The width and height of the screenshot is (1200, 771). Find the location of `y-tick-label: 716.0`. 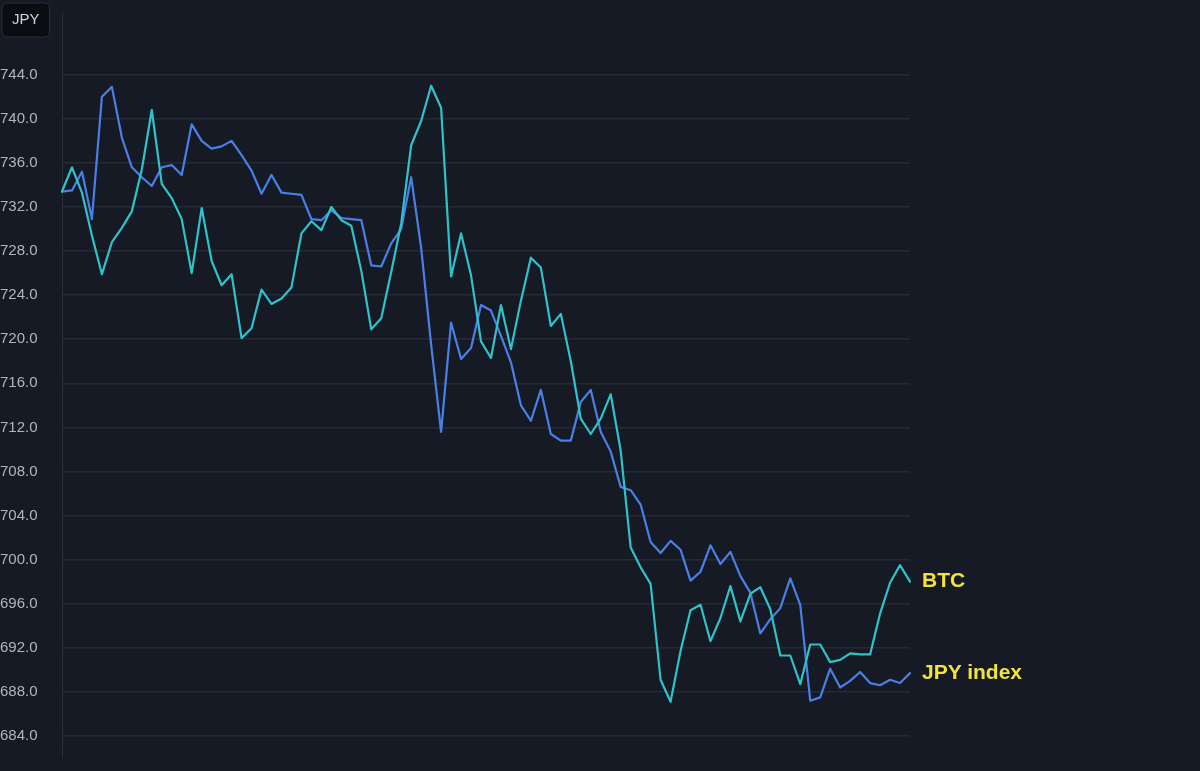

y-tick-label: 716.0 is located at coordinates (19, 382).